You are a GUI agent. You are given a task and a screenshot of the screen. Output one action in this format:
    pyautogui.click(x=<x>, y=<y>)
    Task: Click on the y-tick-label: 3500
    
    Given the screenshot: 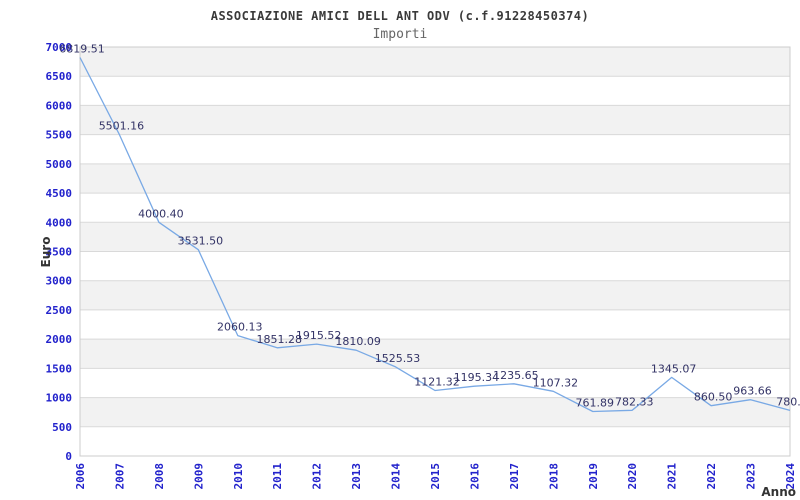 What is the action you would take?
    pyautogui.click(x=59, y=252)
    